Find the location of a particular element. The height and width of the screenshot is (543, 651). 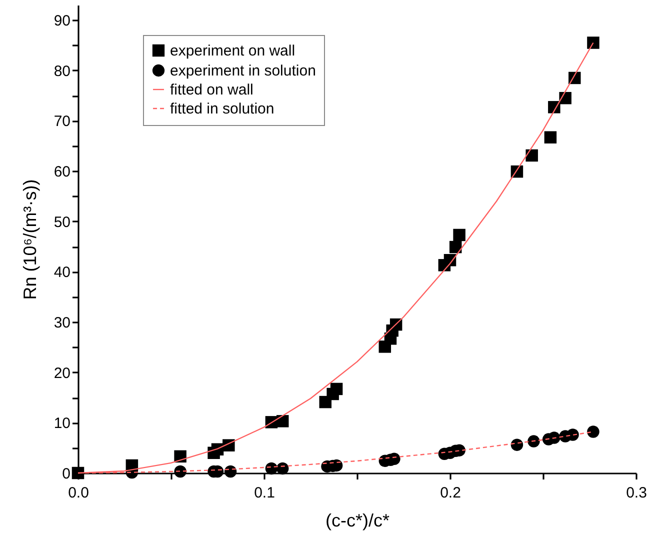

y-tick-label: 20 is located at coordinates (62, 373).